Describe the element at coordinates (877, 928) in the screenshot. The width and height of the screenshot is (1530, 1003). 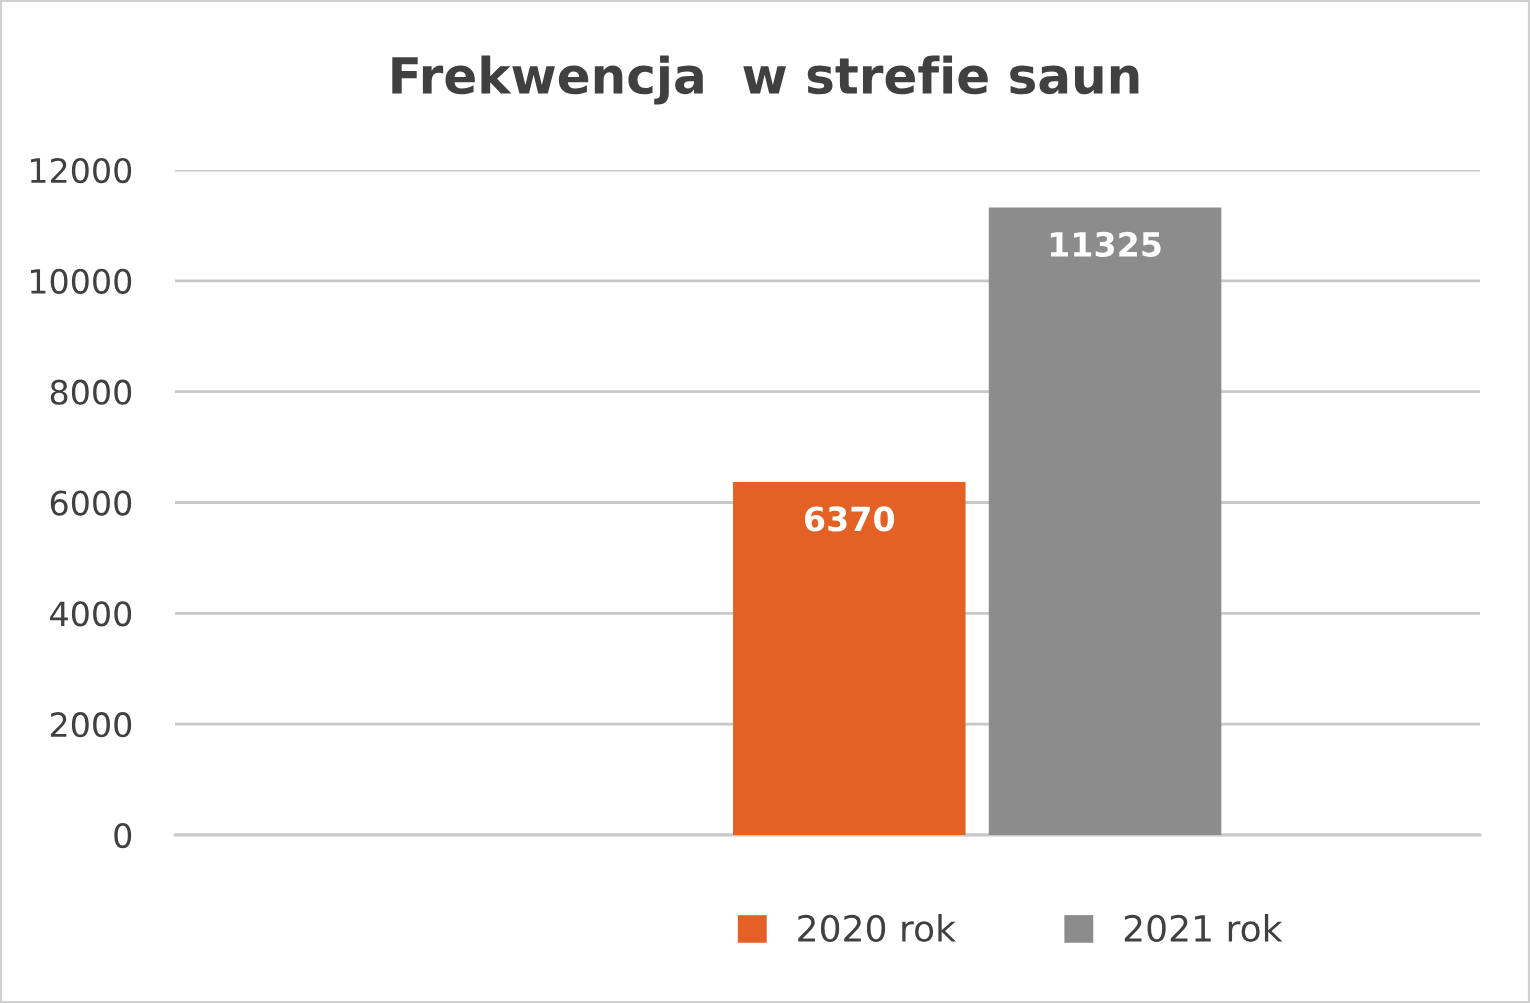
I see `legend-label: 2020 rok` at that location.